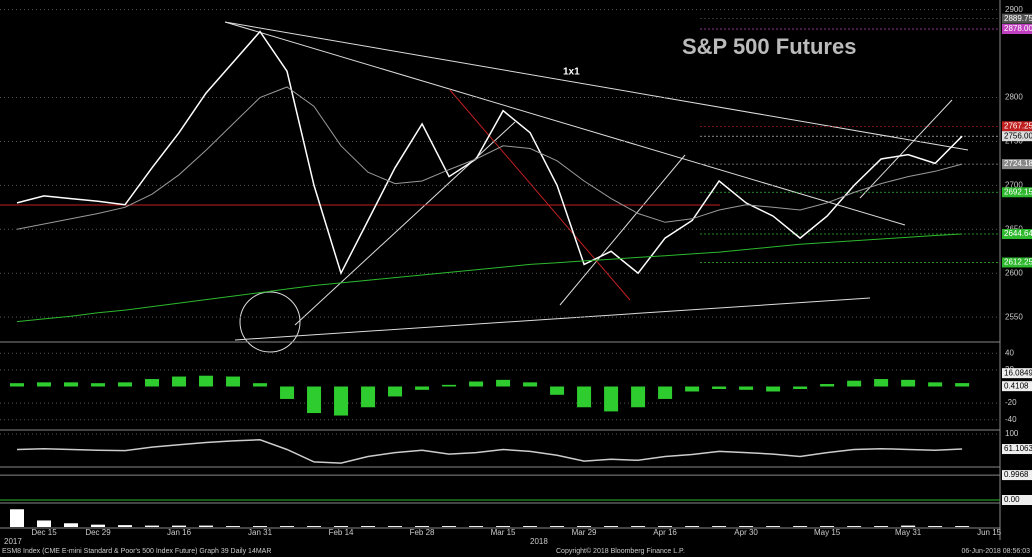 The height and width of the screenshot is (557, 1032). Describe the element at coordinates (1009, 352) in the screenshot. I see `y-tick-label: 40` at that location.